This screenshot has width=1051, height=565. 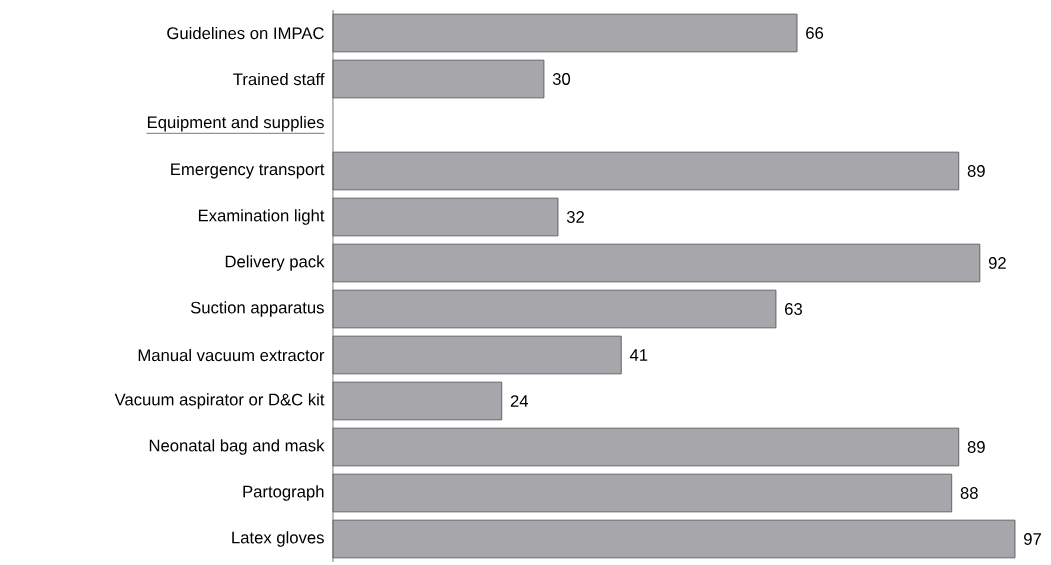 What do you see at coordinates (997, 263) in the screenshot?
I see `data-label: 92` at bounding box center [997, 263].